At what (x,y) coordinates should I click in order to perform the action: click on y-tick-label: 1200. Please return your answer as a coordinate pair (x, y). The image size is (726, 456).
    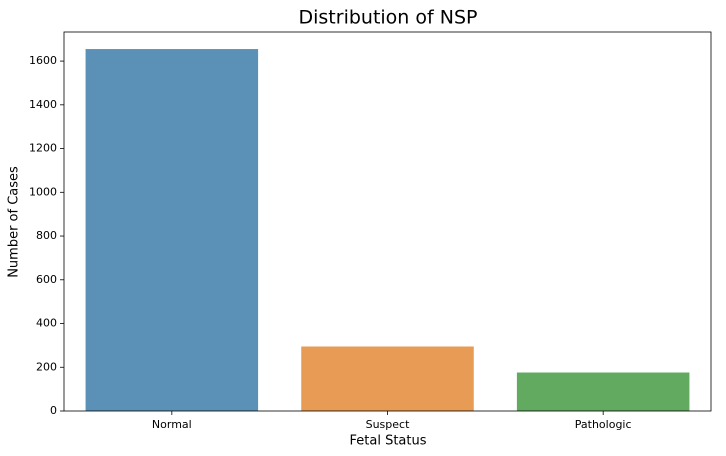
    Looking at the image, I should click on (43, 148).